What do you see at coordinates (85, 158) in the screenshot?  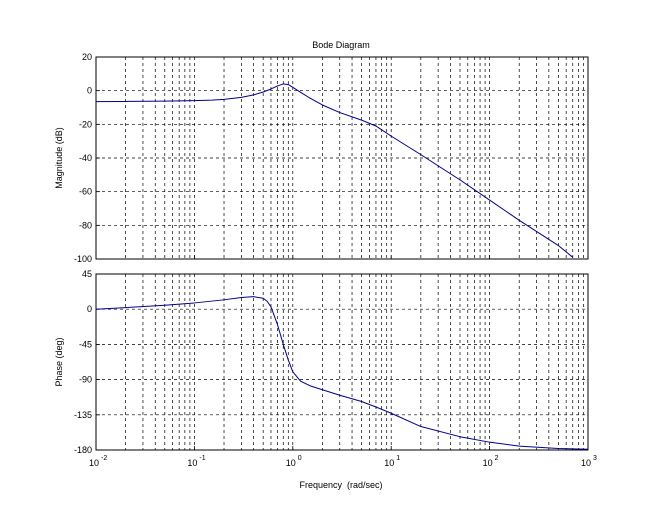 I see `y-tick-label: -40` at bounding box center [85, 158].